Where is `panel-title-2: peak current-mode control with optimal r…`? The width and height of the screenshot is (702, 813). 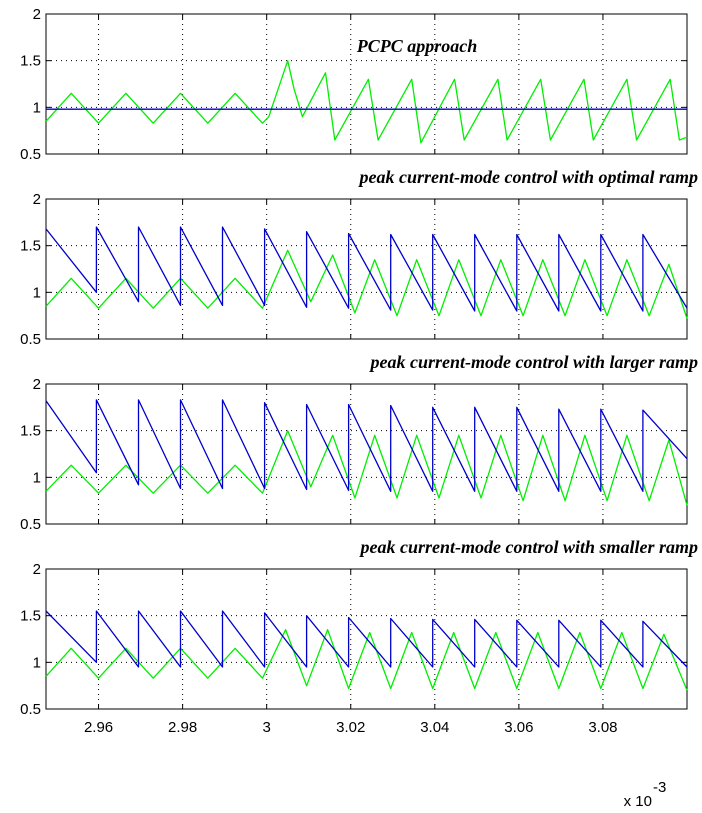 panel-title-2: peak current-mode control with optimal r… is located at coordinates (527, 177).